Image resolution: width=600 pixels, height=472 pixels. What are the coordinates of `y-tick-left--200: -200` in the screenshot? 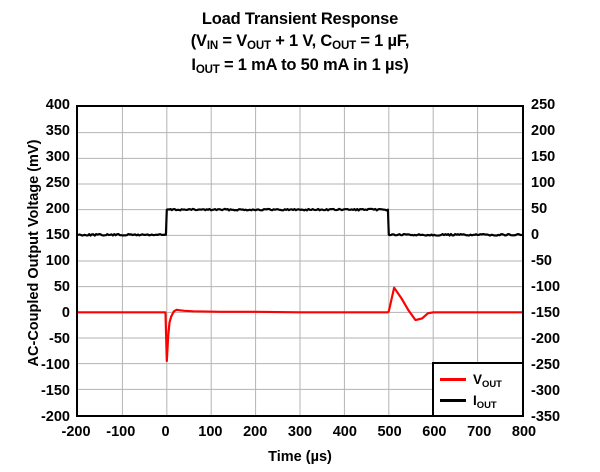 It's located at (55, 417).